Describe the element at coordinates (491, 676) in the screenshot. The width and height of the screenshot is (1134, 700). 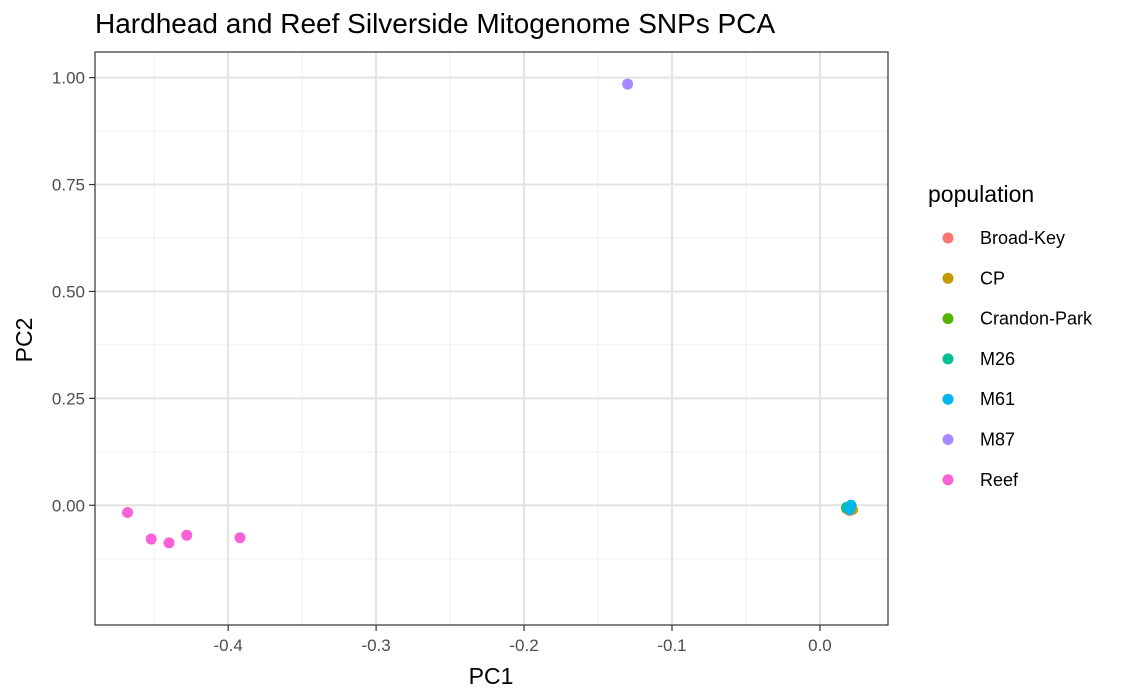
I see `x-axis-title: PC1` at that location.